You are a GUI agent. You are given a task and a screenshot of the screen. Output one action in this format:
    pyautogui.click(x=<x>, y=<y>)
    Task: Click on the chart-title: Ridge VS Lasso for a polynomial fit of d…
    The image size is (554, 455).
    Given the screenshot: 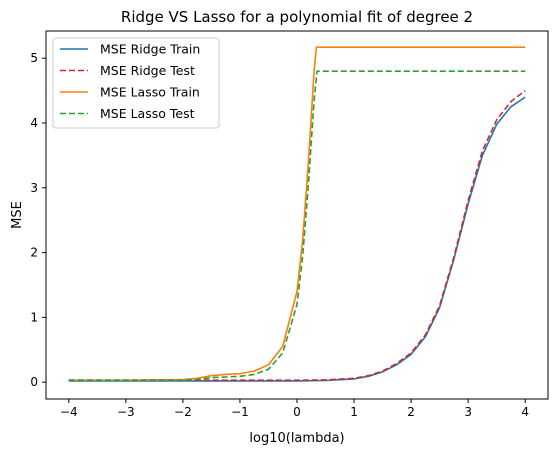 What is the action you would take?
    pyautogui.click(x=297, y=17)
    